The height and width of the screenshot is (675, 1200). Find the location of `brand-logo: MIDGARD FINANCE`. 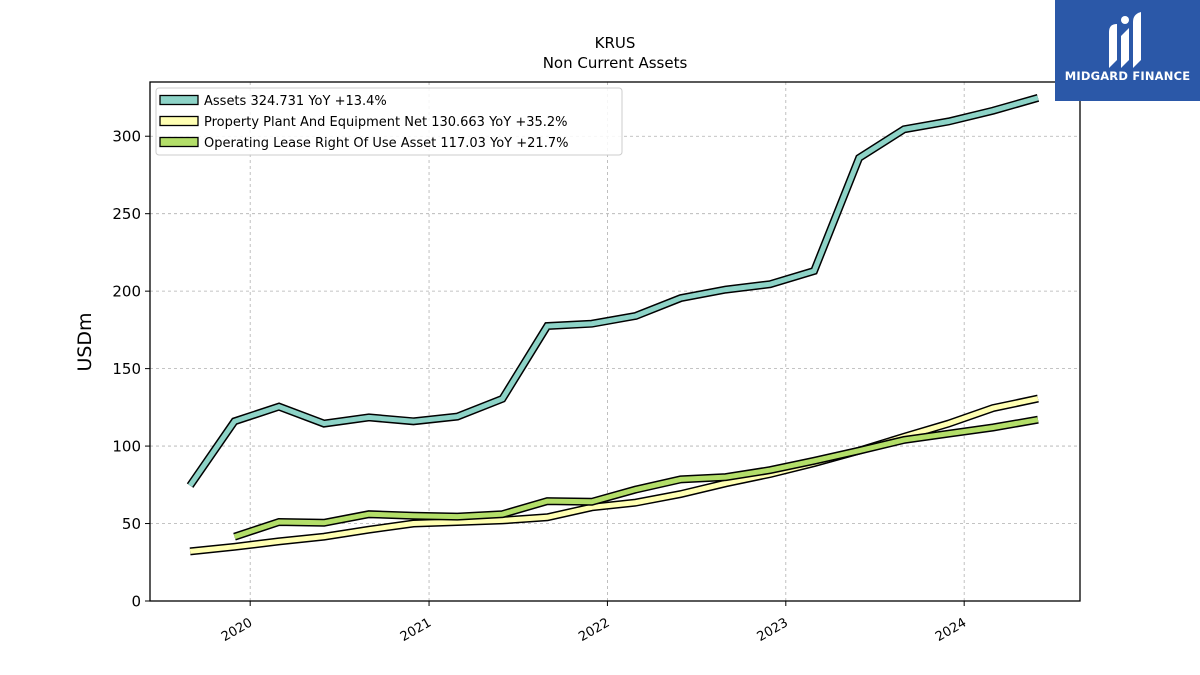

brand-logo: MIDGARD FINANCE is located at coordinates (1127, 50).